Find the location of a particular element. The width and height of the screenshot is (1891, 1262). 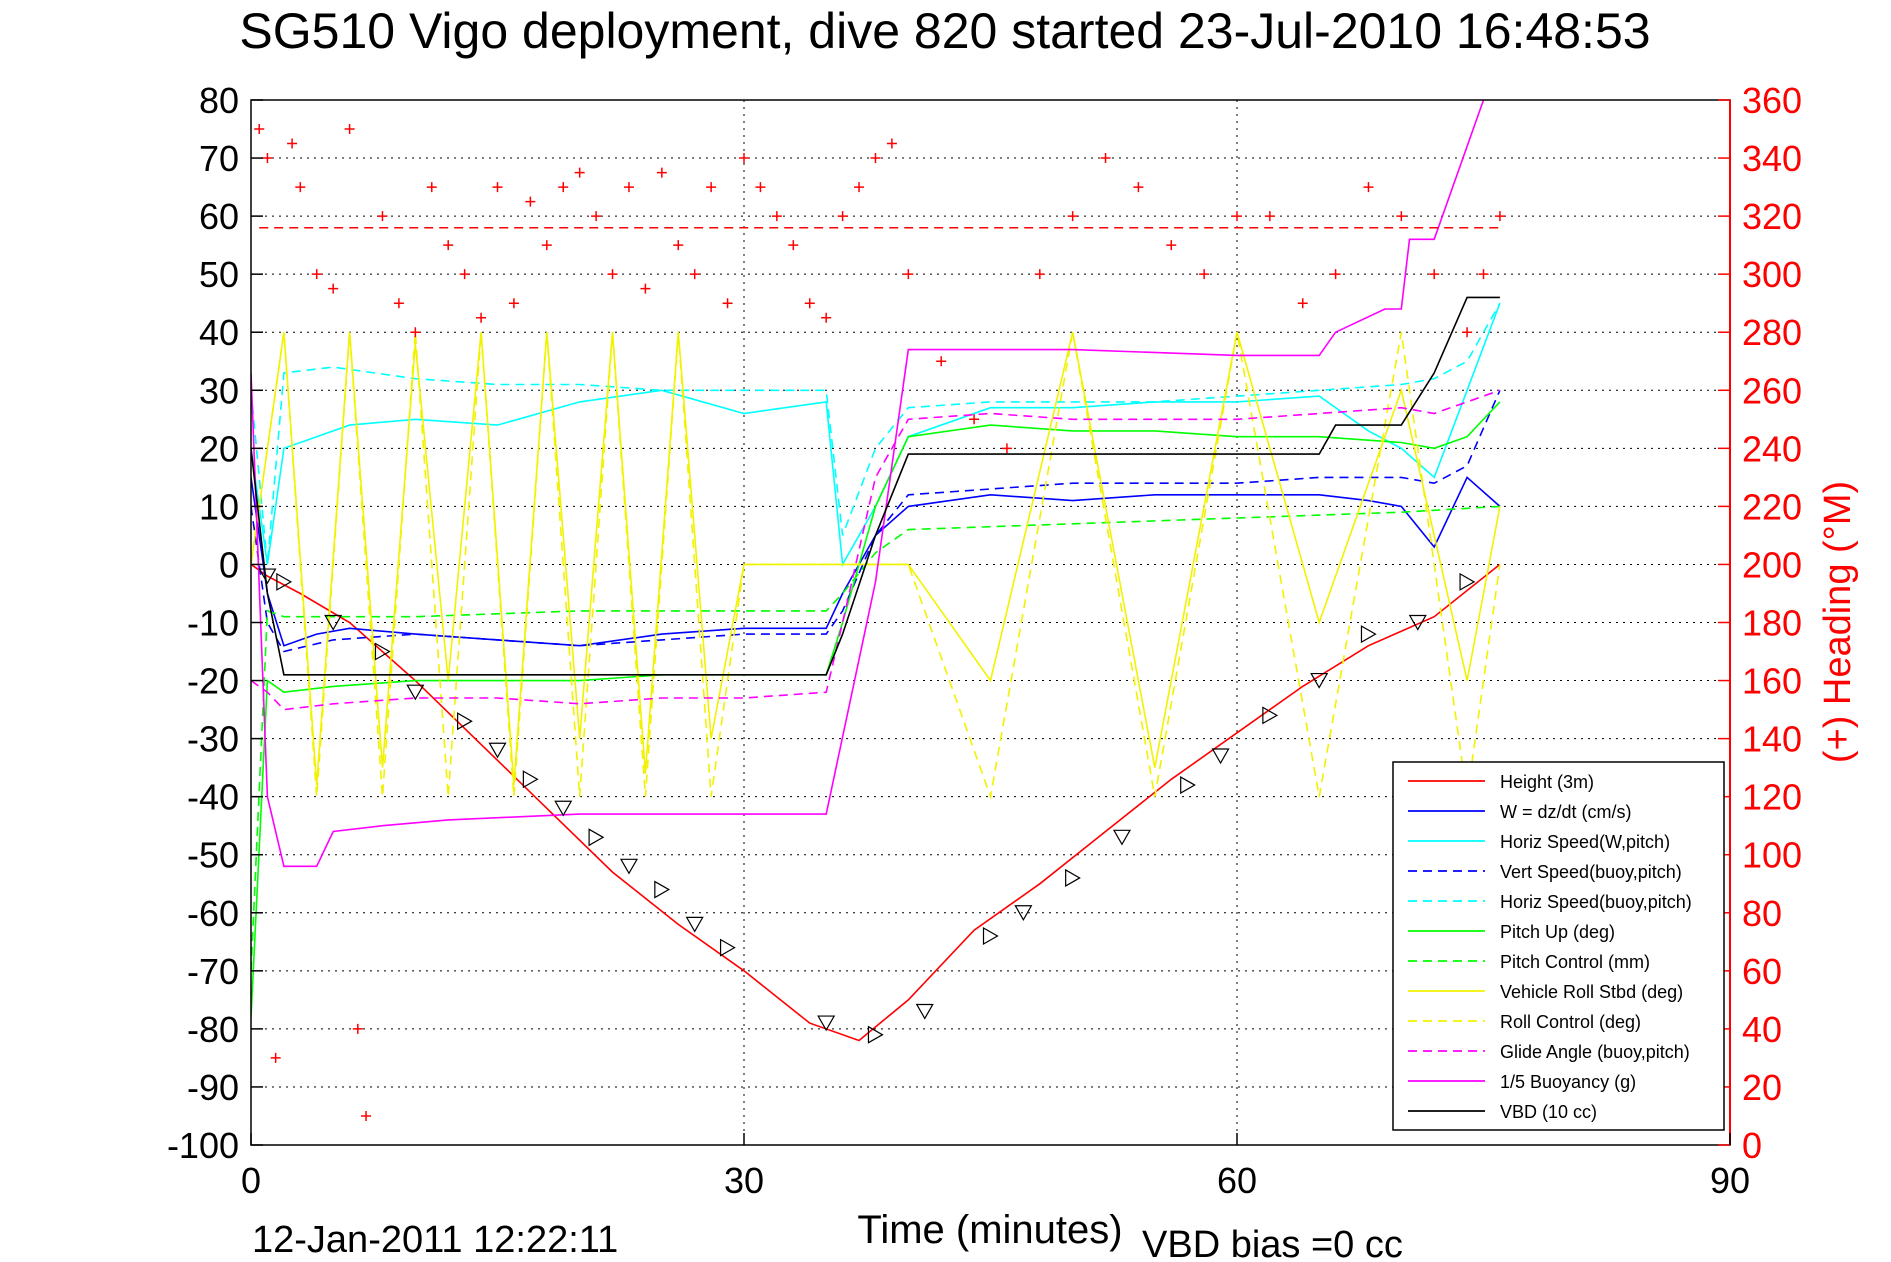

x-tick-label: 30 is located at coordinates (744, 1180).